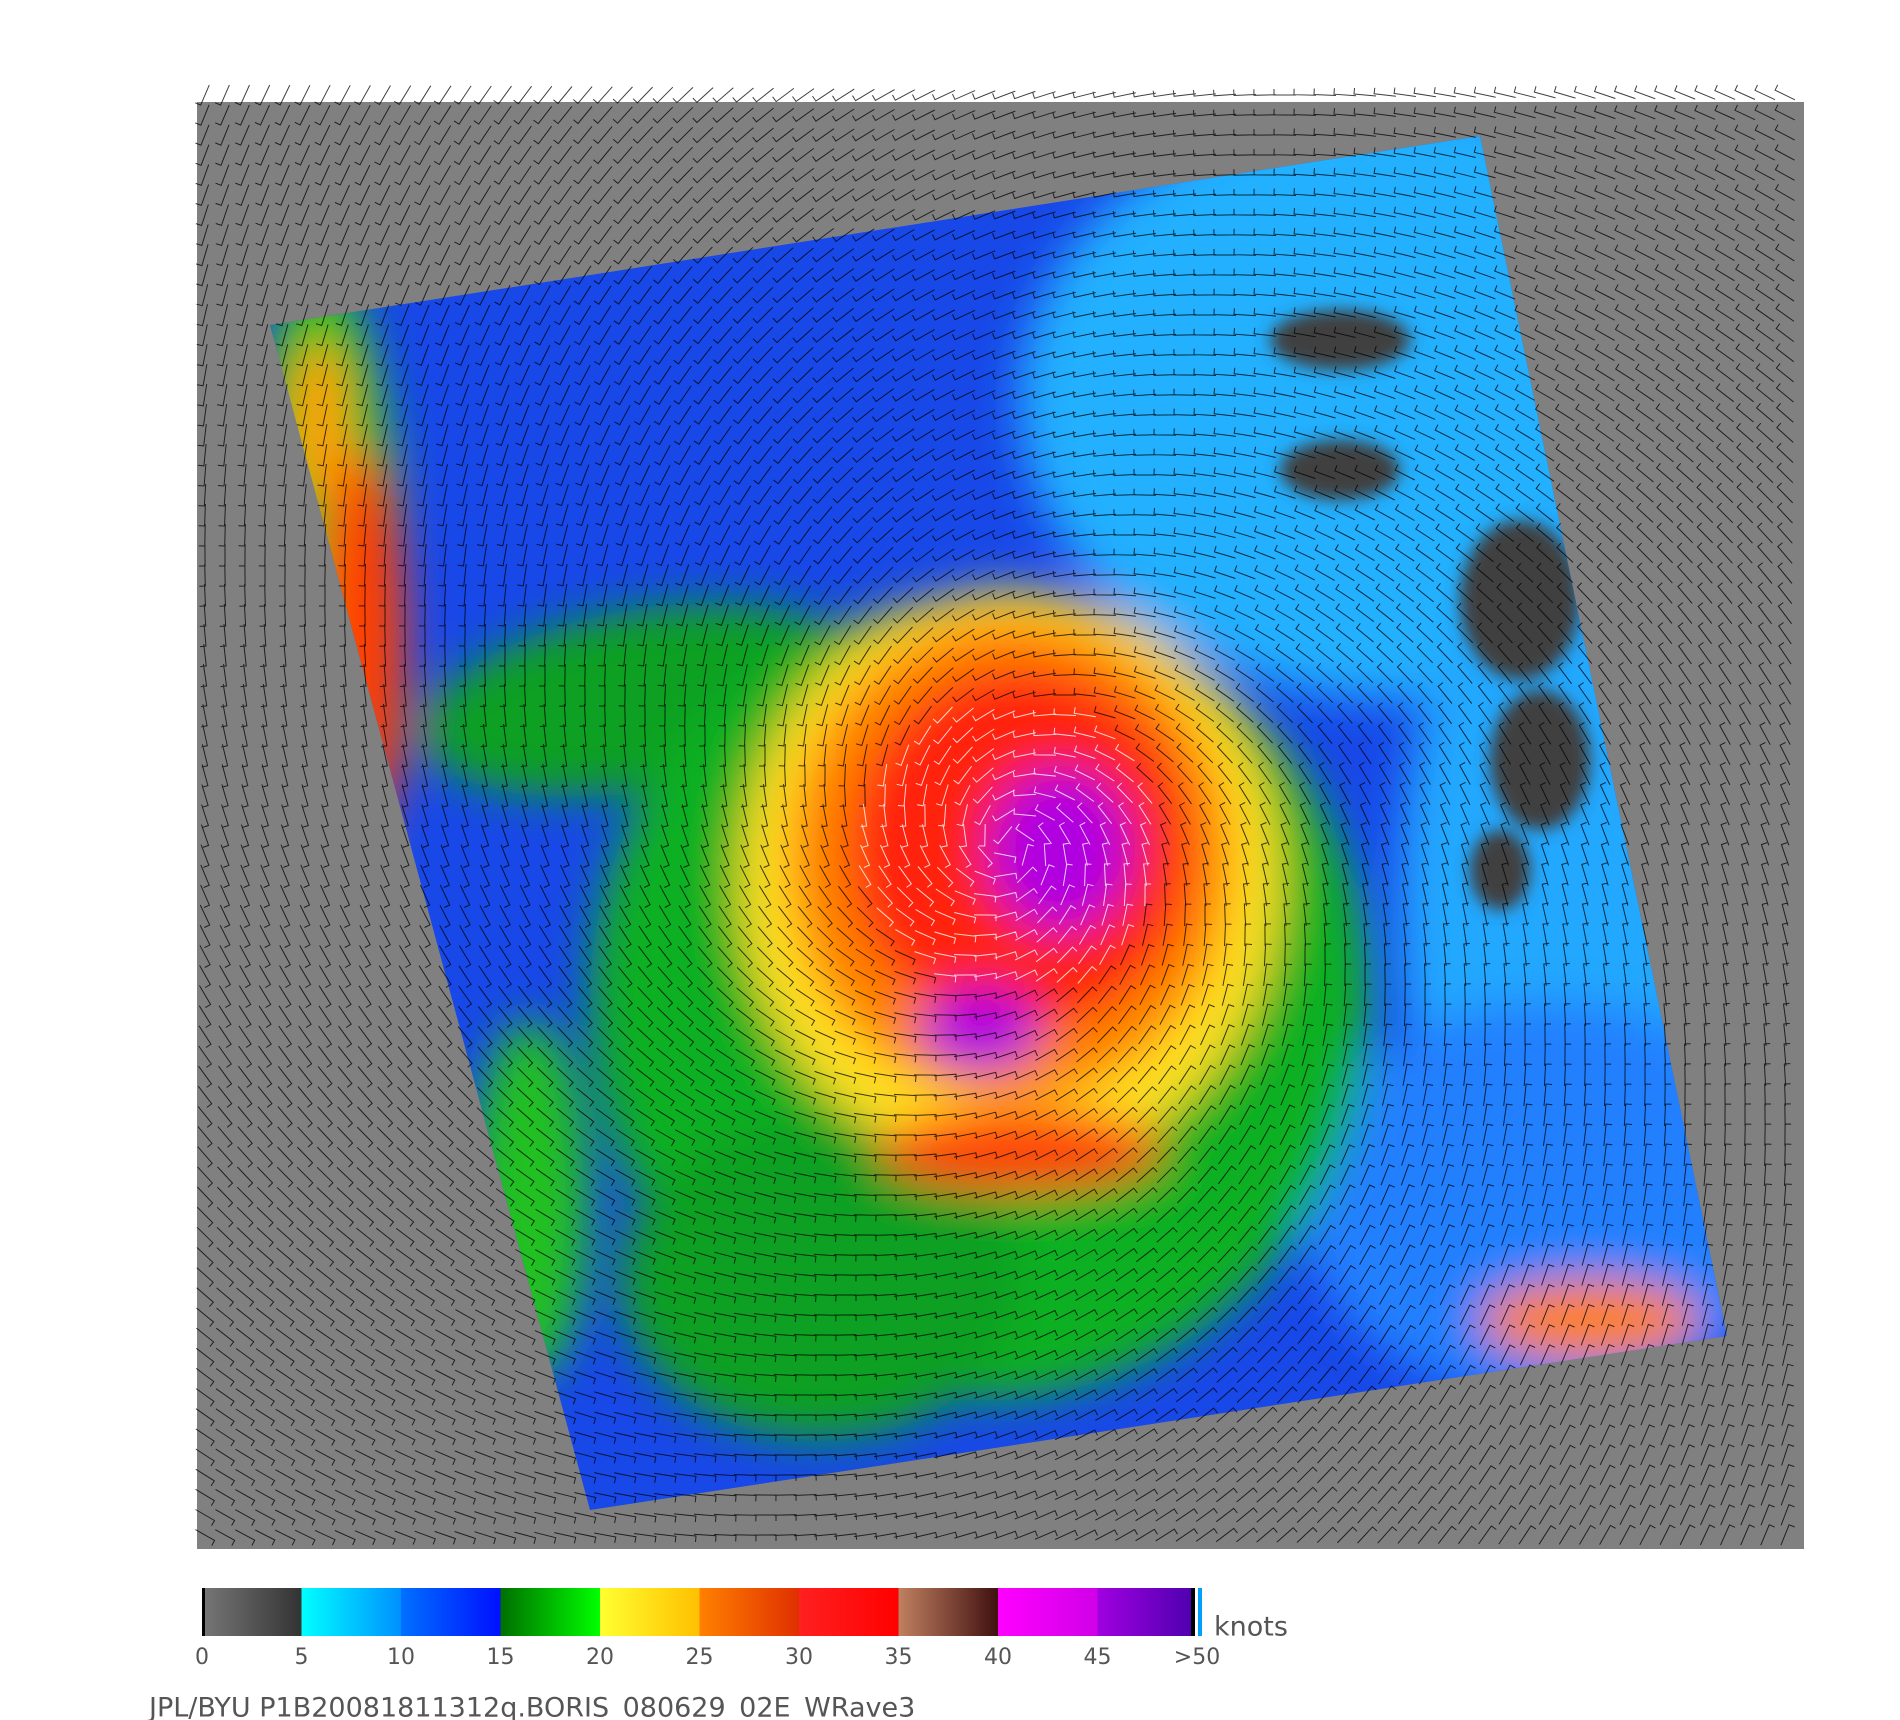  Describe the element at coordinates (1098, 1657) in the screenshot. I see `colorbar-tick-label: 45` at that location.